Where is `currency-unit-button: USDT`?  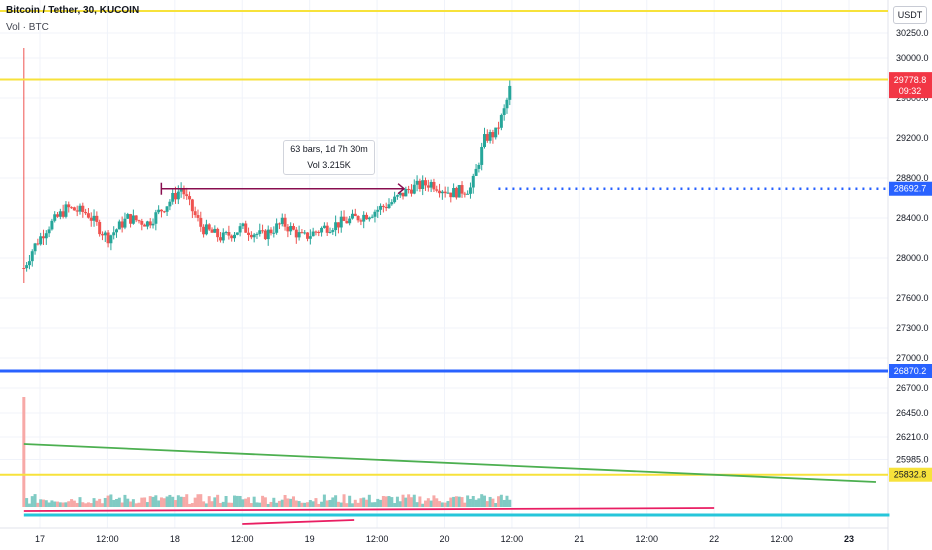 currency-unit-button: USDT is located at coordinates (910, 15).